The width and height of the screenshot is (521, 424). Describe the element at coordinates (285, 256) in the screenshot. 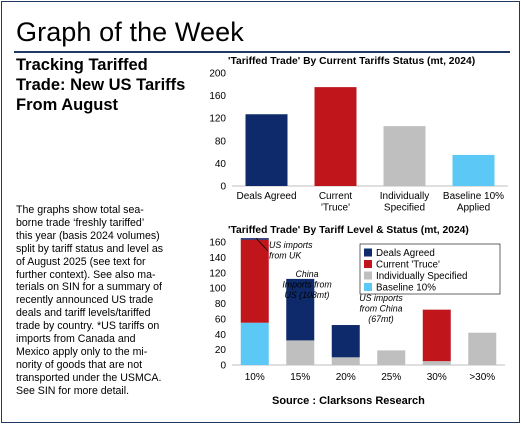

I see `annotation-text: from UK` at that location.